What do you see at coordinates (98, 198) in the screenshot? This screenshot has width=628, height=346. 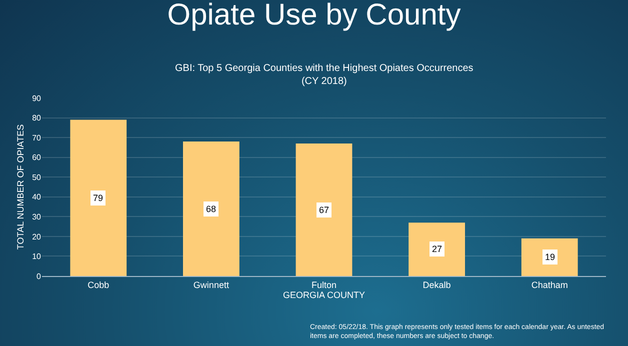 I see `data-label: 79` at bounding box center [98, 198].